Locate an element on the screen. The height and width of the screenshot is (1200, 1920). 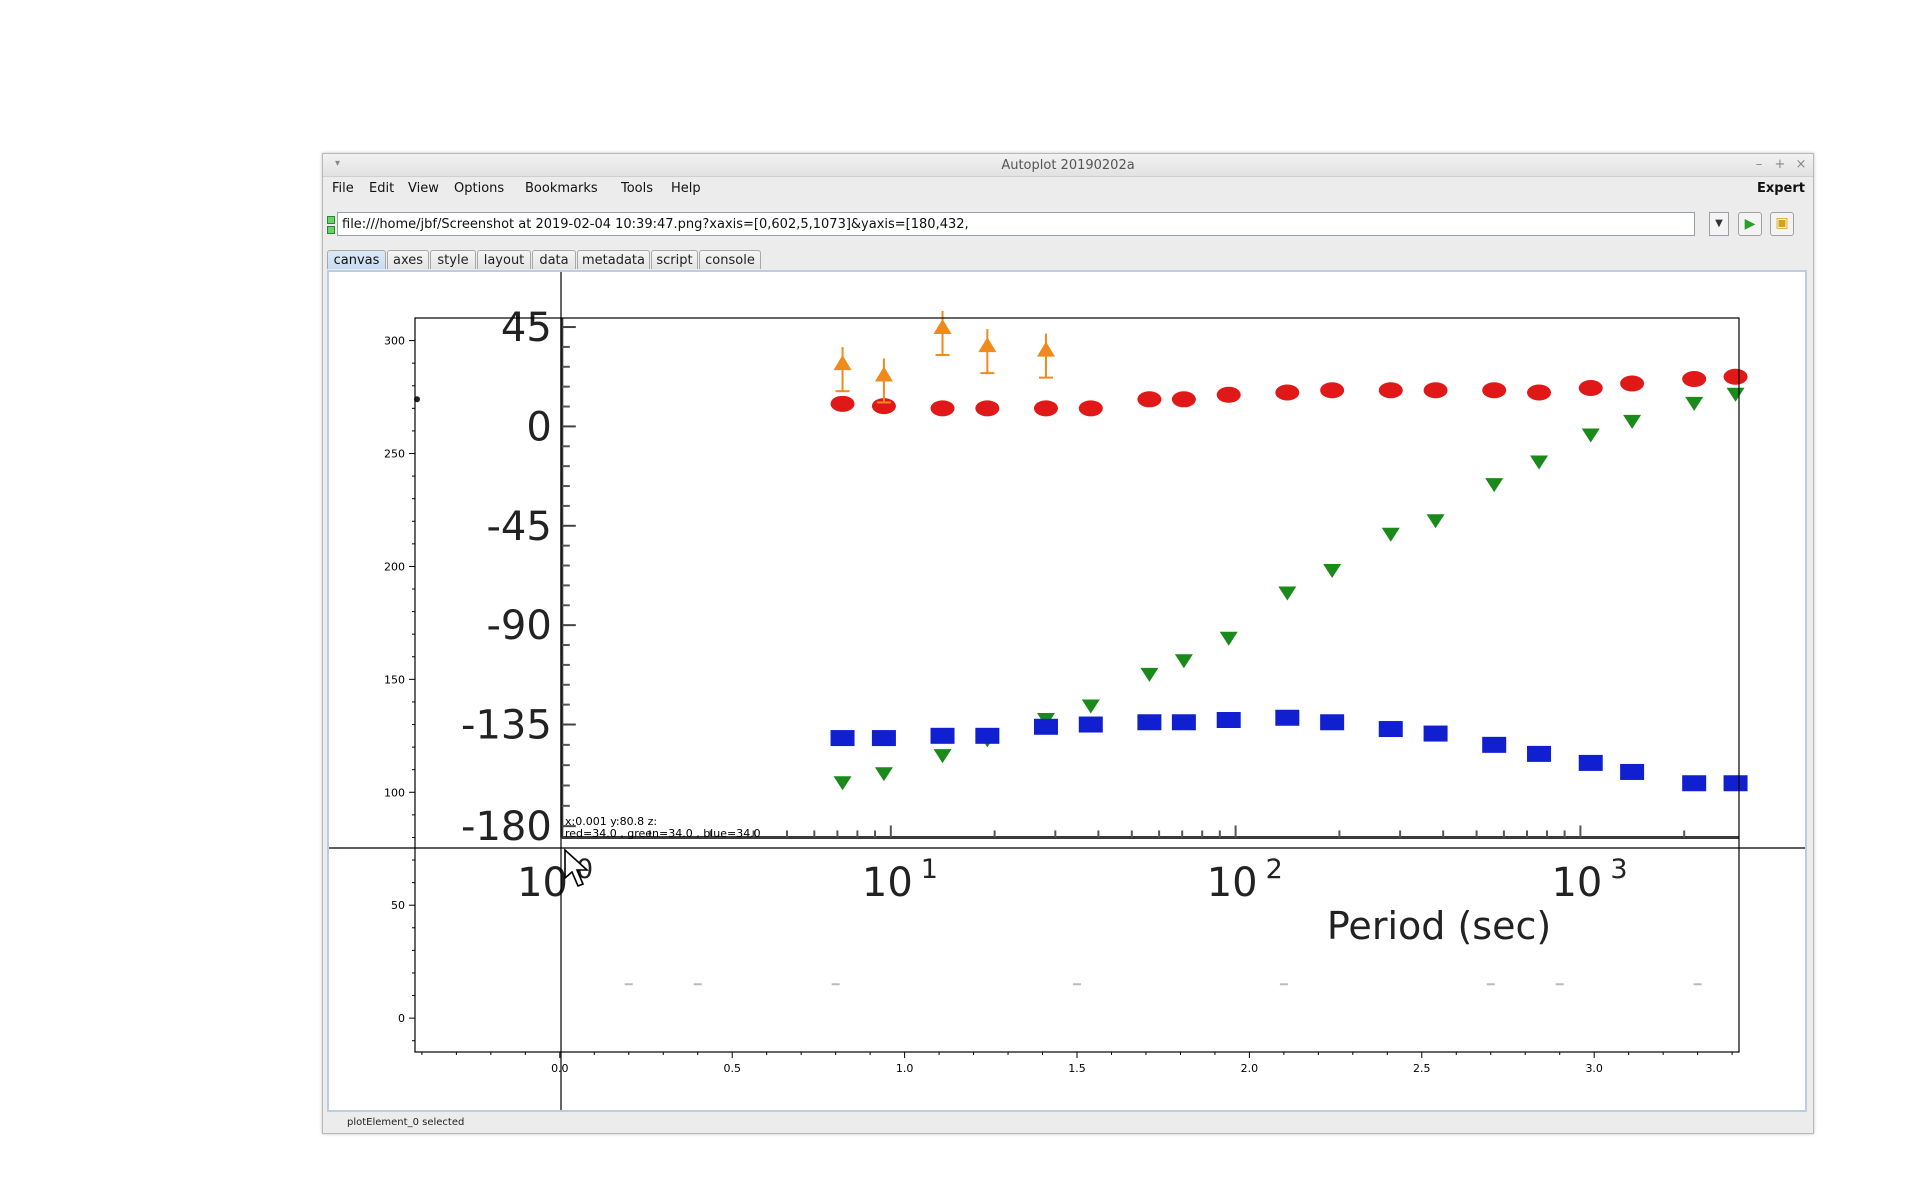
x-tick-label: 1.5 is located at coordinates (1077, 1068).